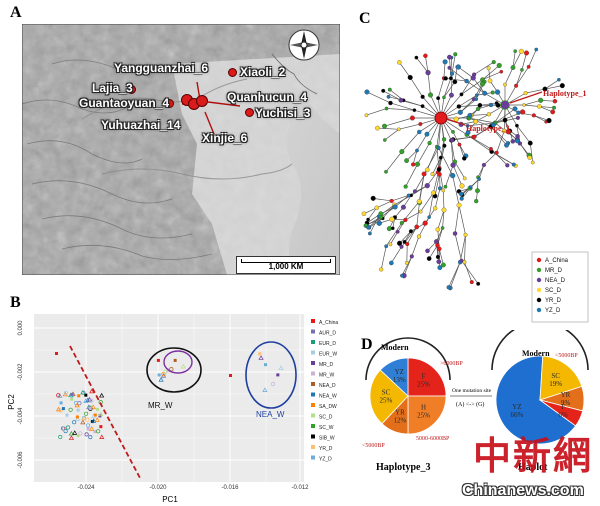  Describe the element at coordinates (326, 418) in the screenshot. I see `pca-legend-label: SC_D` at that location.